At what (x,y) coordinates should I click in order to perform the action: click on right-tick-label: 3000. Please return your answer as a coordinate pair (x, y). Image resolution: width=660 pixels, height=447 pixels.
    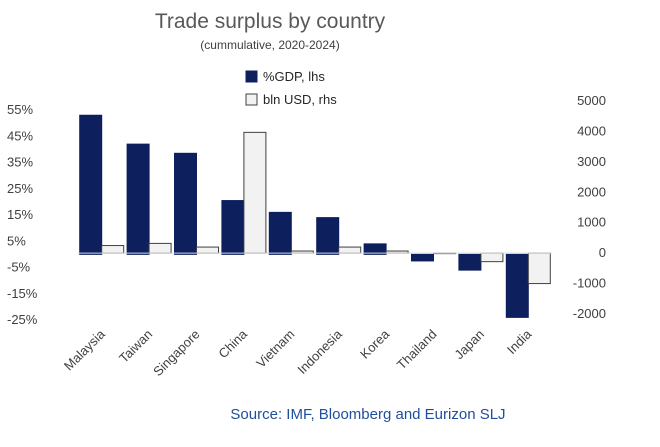
    Looking at the image, I should click on (591, 161).